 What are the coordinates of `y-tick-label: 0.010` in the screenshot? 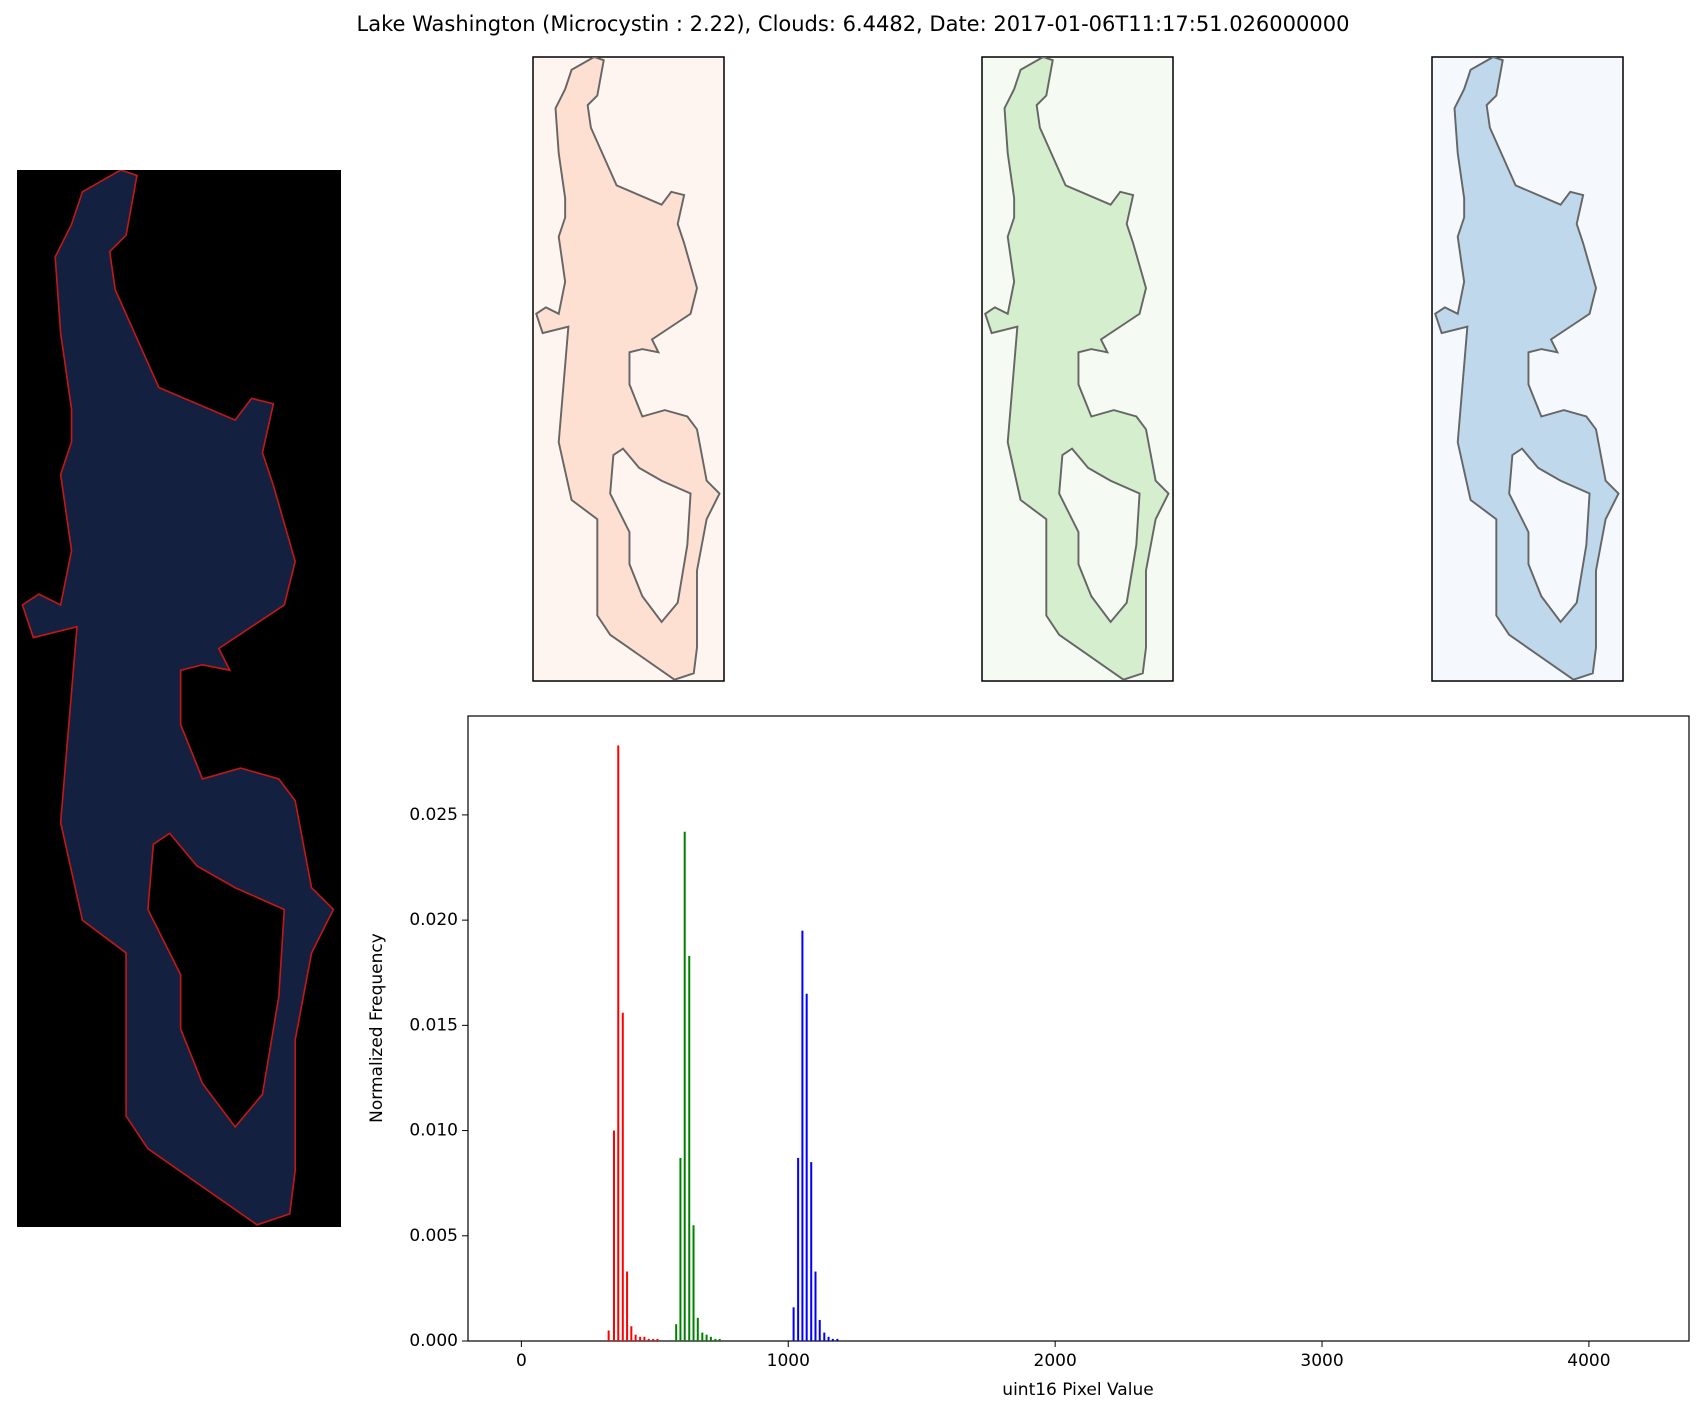 It's located at (433, 1131).